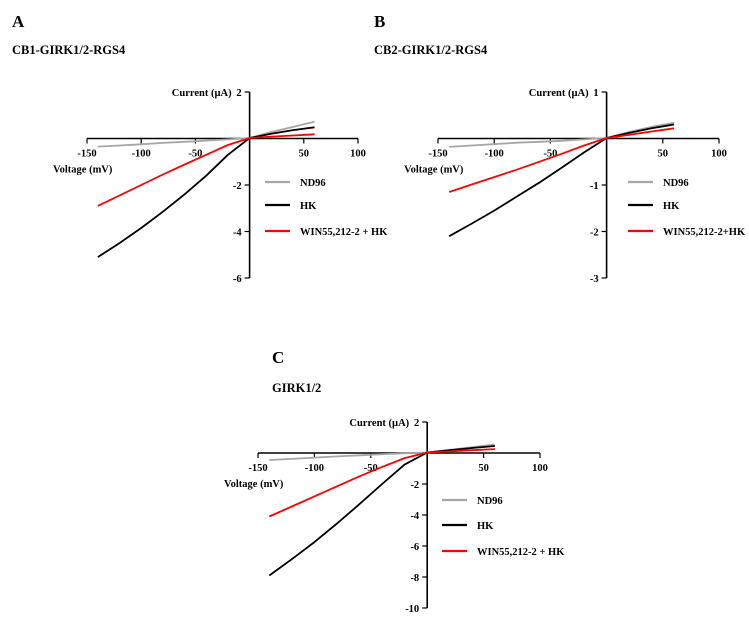 This screenshot has height=620, width=749. What do you see at coordinates (412, 609) in the screenshot?
I see `chart-2-y-tick-label: -10` at bounding box center [412, 609].